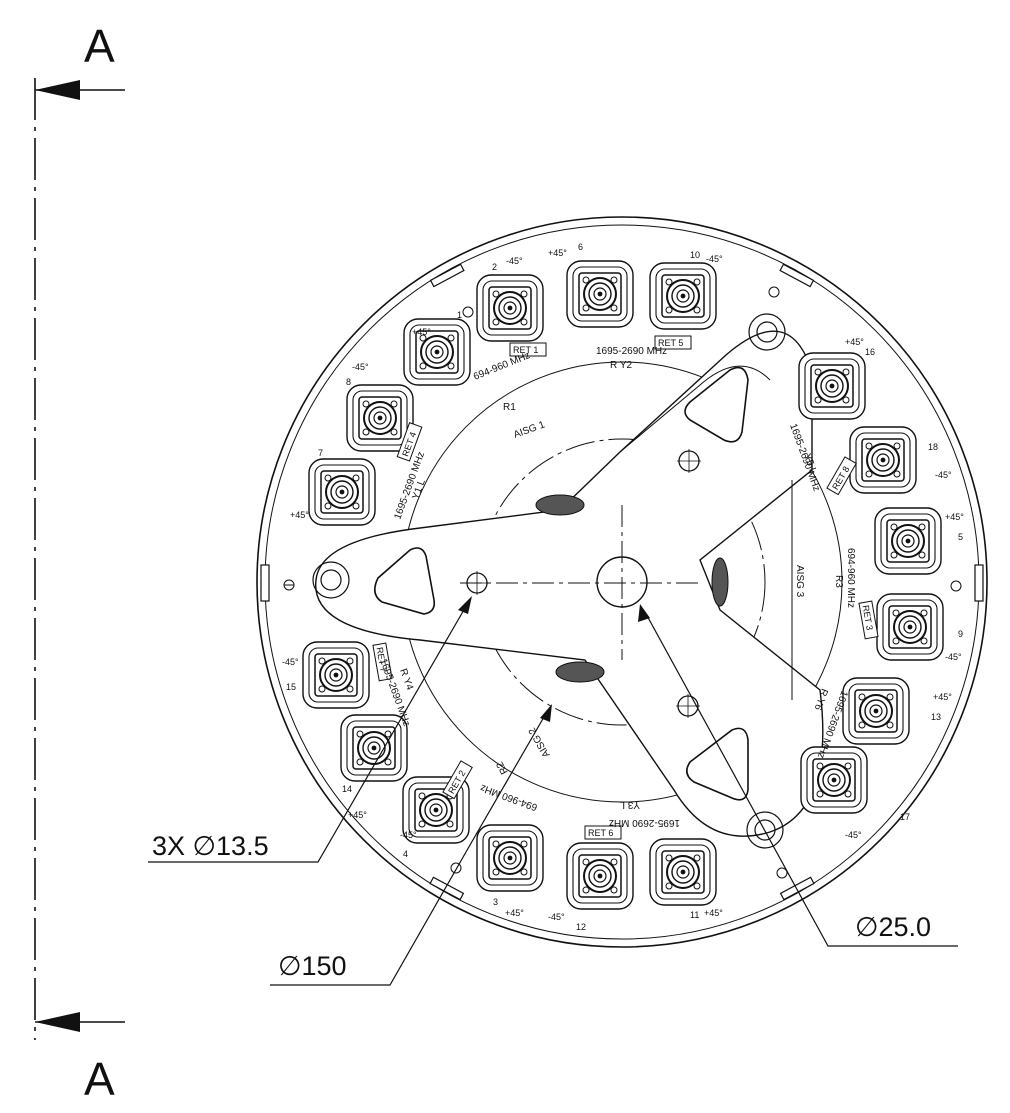 Image resolution: width=1010 pixels, height=1113 pixels. Describe the element at coordinates (933, 447) in the screenshot. I see `port-number: 18` at that location.